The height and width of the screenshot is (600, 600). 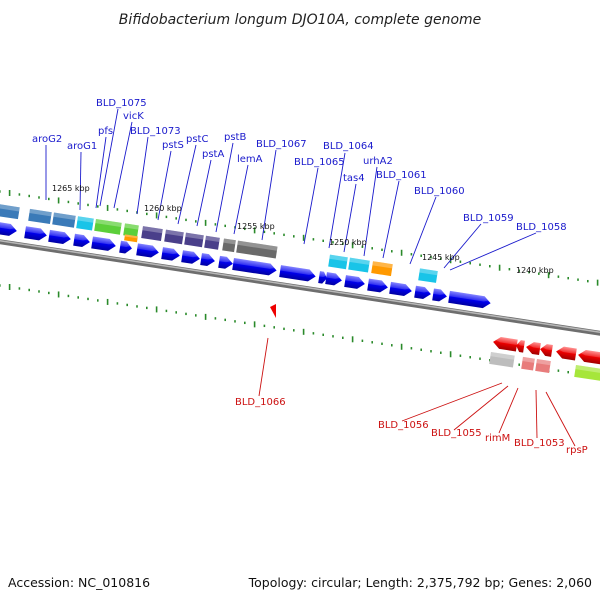 I want to click on gene-label-bld-1055: BLD_1055, so click(x=456, y=433).